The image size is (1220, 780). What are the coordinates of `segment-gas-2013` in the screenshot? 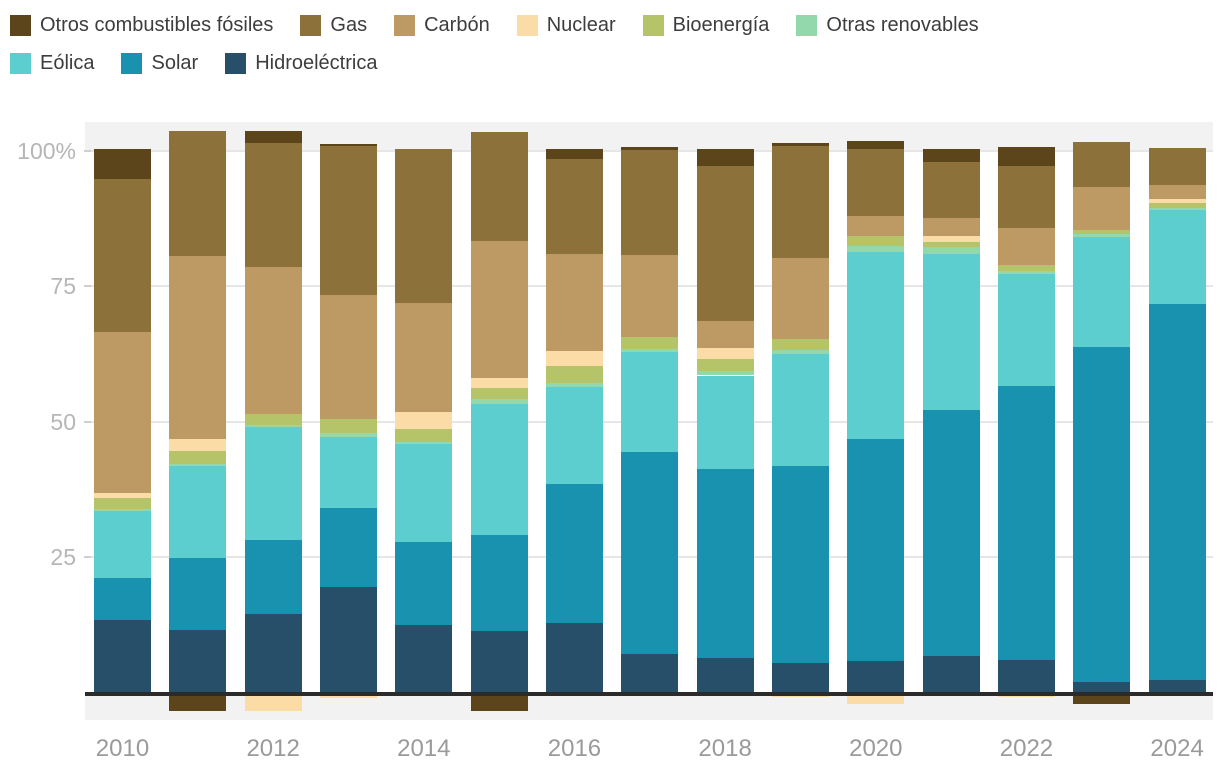 It's located at (348, 220).